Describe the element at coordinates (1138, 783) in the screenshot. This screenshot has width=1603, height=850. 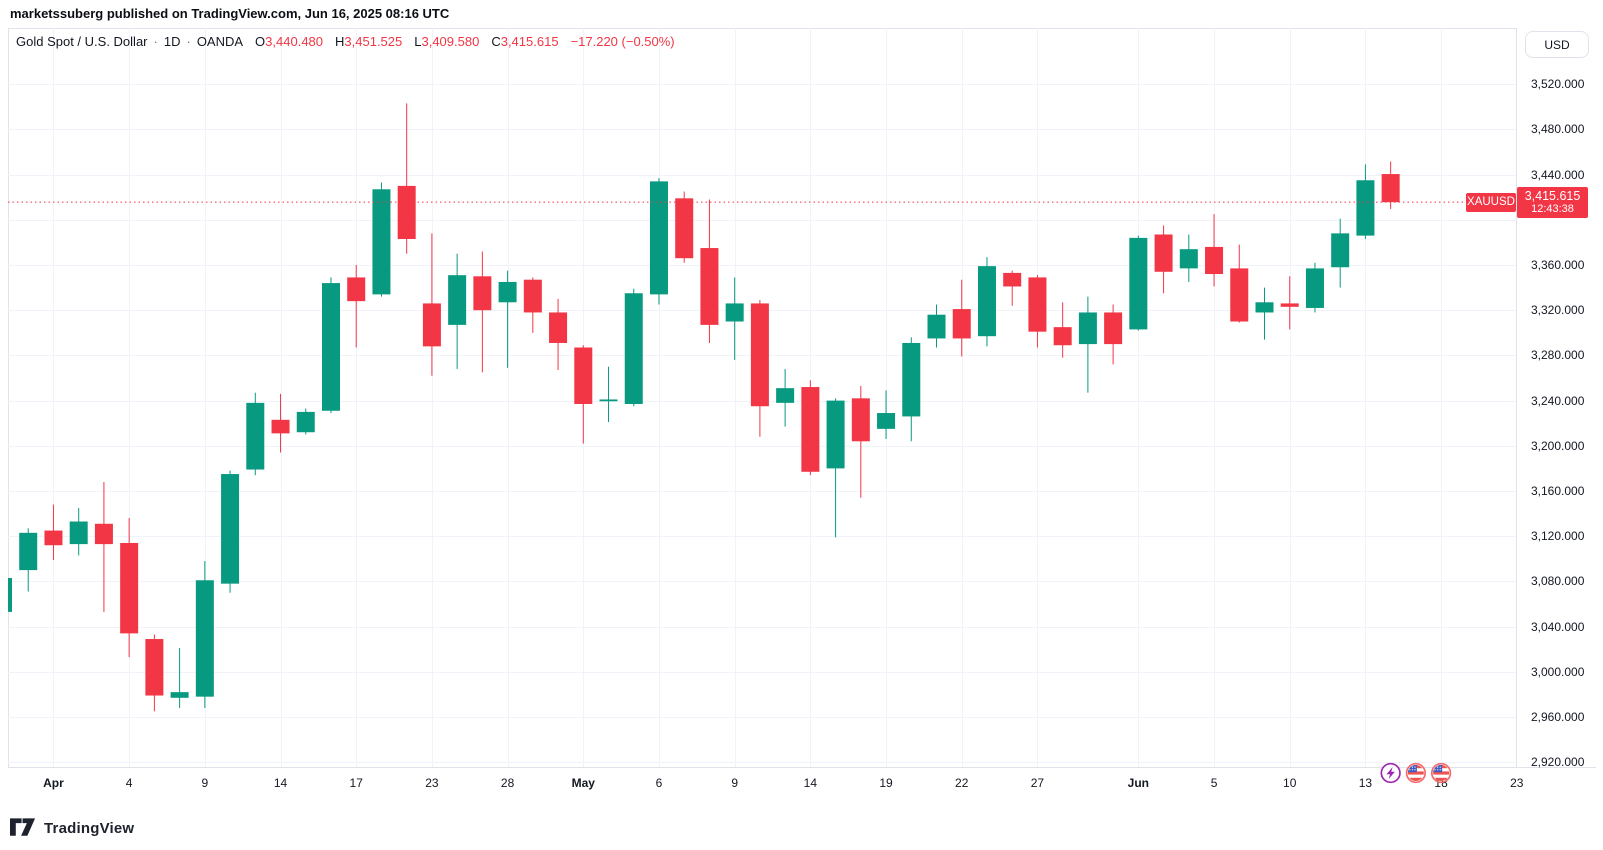
I see `time-axis-label: Jun` at that location.